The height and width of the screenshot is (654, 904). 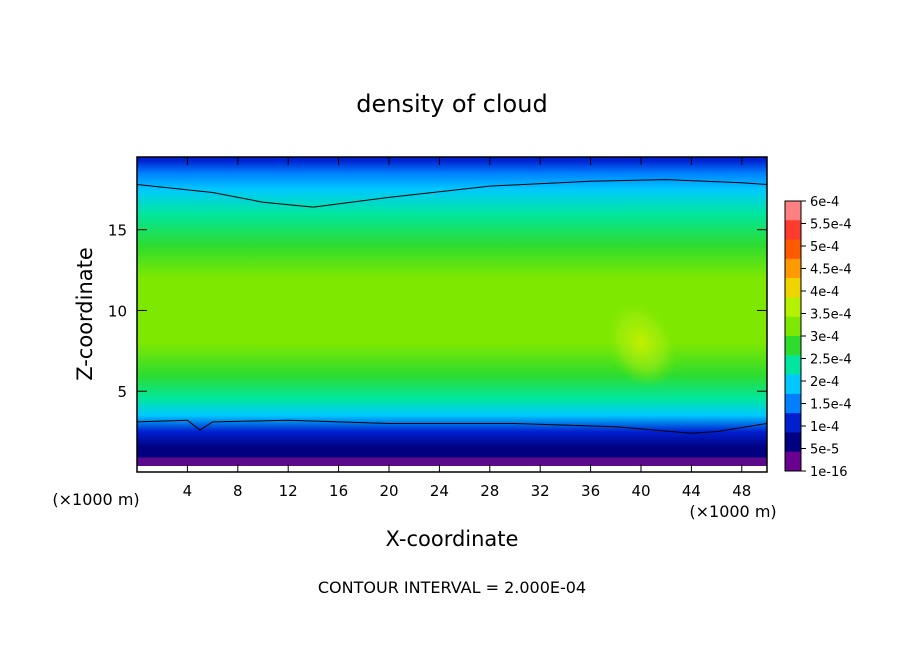 What do you see at coordinates (831, 270) in the screenshot?
I see `colorbar-label: 4.5e-4` at bounding box center [831, 270].